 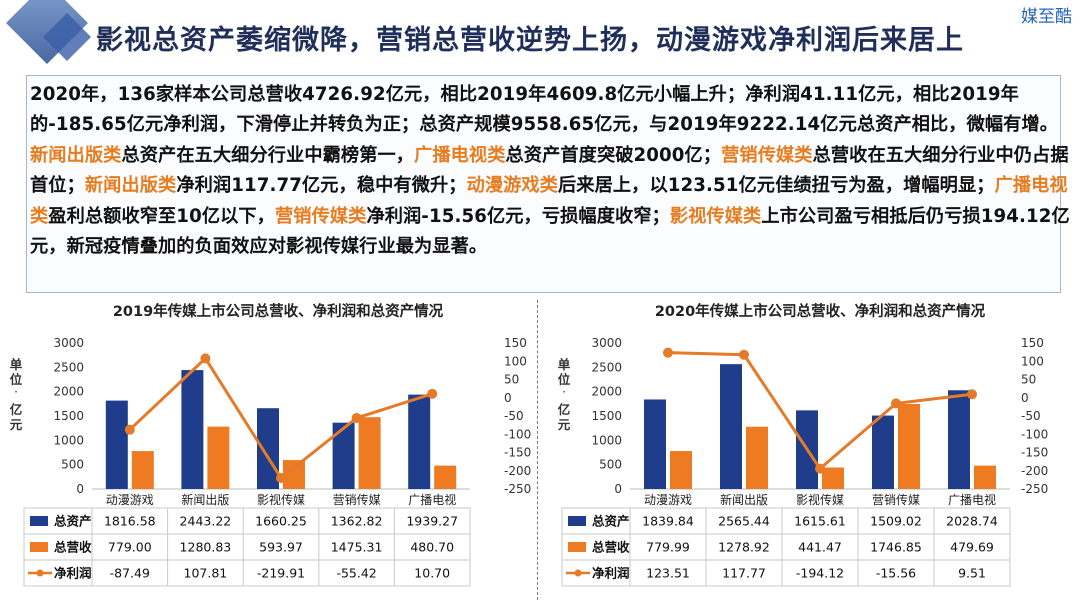 What do you see at coordinates (618, 489) in the screenshot?
I see `y-tick-label: 0` at bounding box center [618, 489].